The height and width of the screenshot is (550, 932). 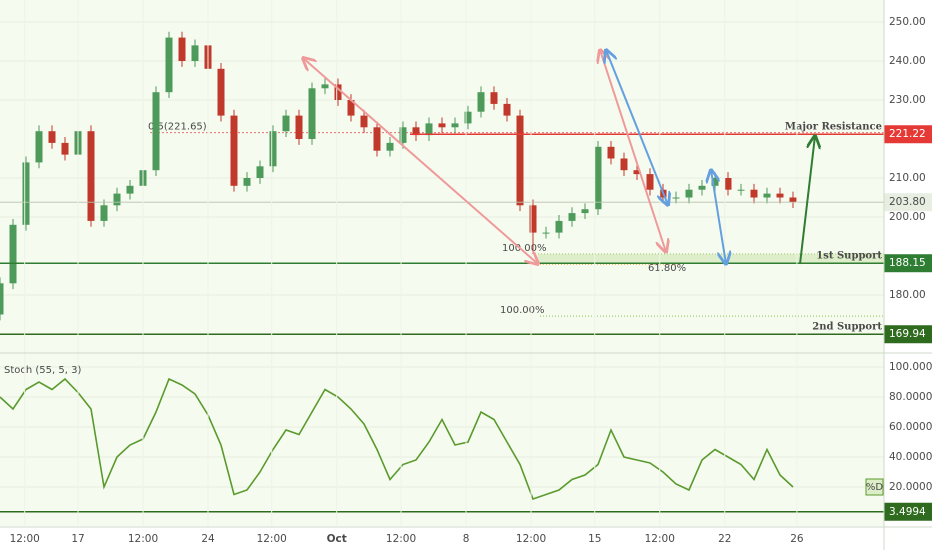 What do you see at coordinates (847, 327) in the screenshot?
I see `level-text: 2nd Support` at bounding box center [847, 327].